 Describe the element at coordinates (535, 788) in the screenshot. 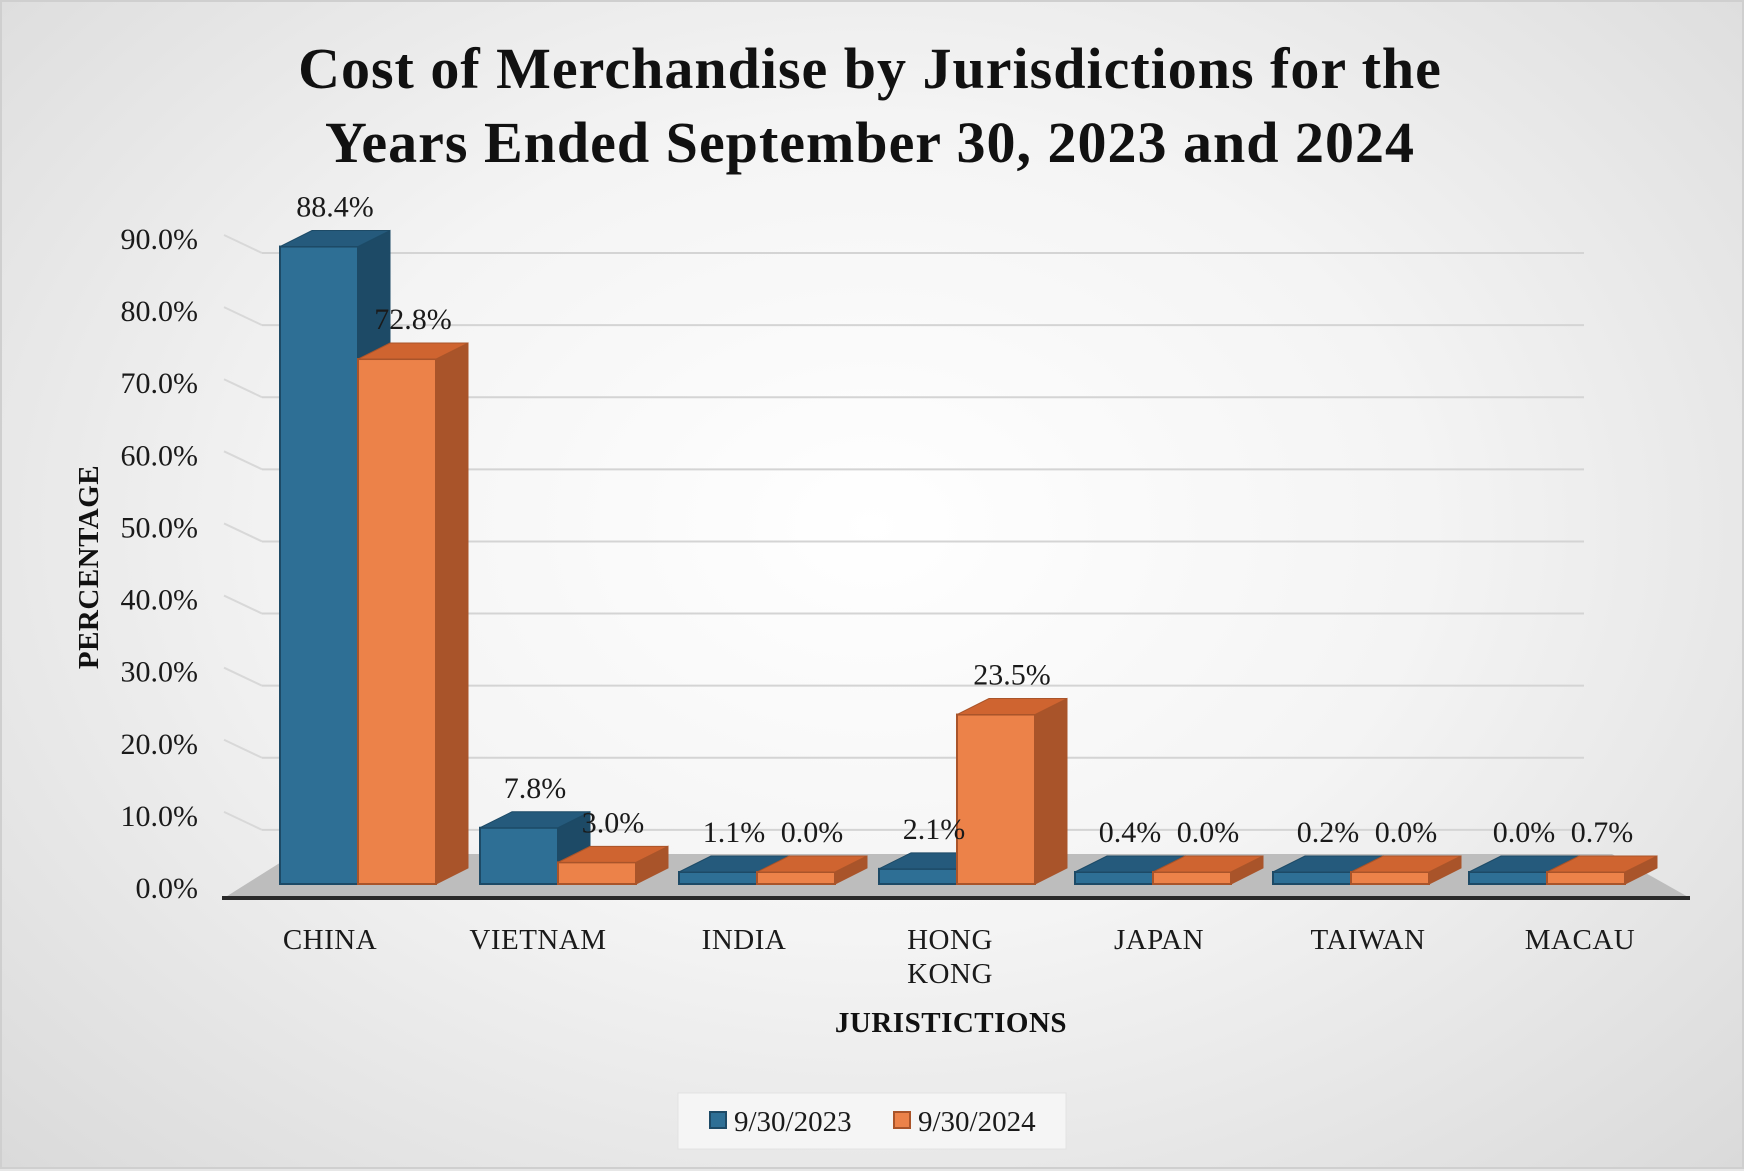

I see `data-label: 7.8%` at that location.